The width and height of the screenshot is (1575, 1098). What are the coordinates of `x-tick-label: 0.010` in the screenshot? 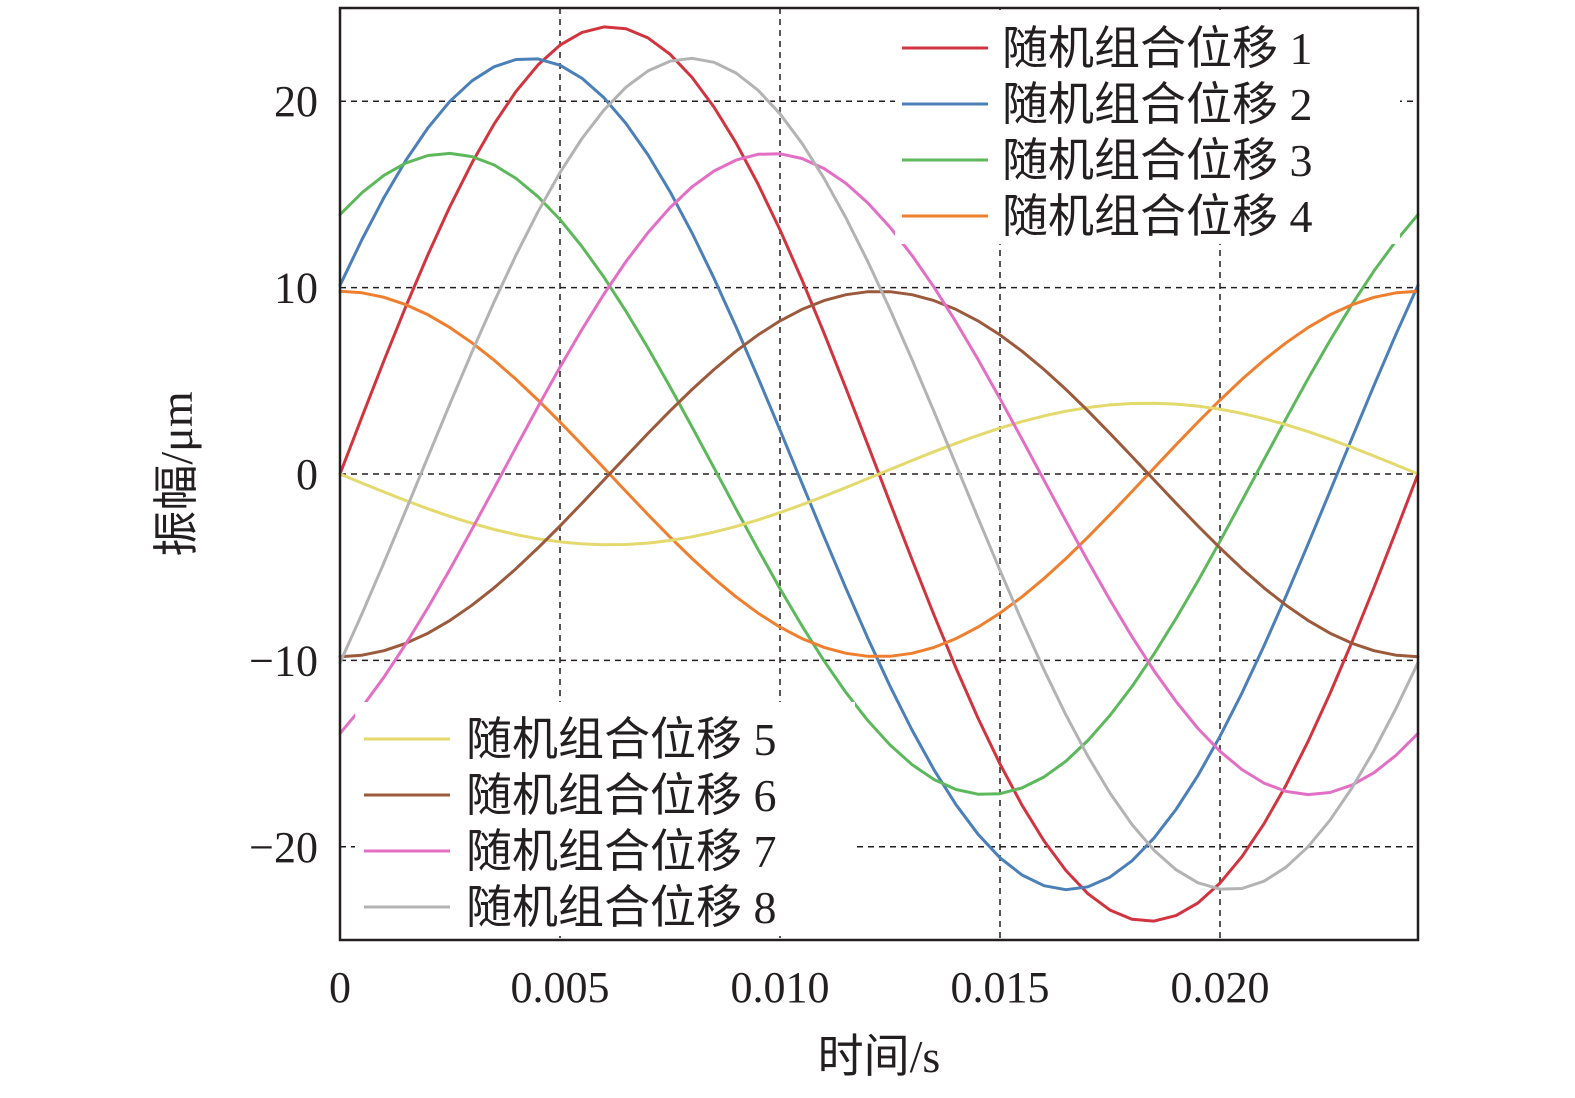 It's located at (780, 987).